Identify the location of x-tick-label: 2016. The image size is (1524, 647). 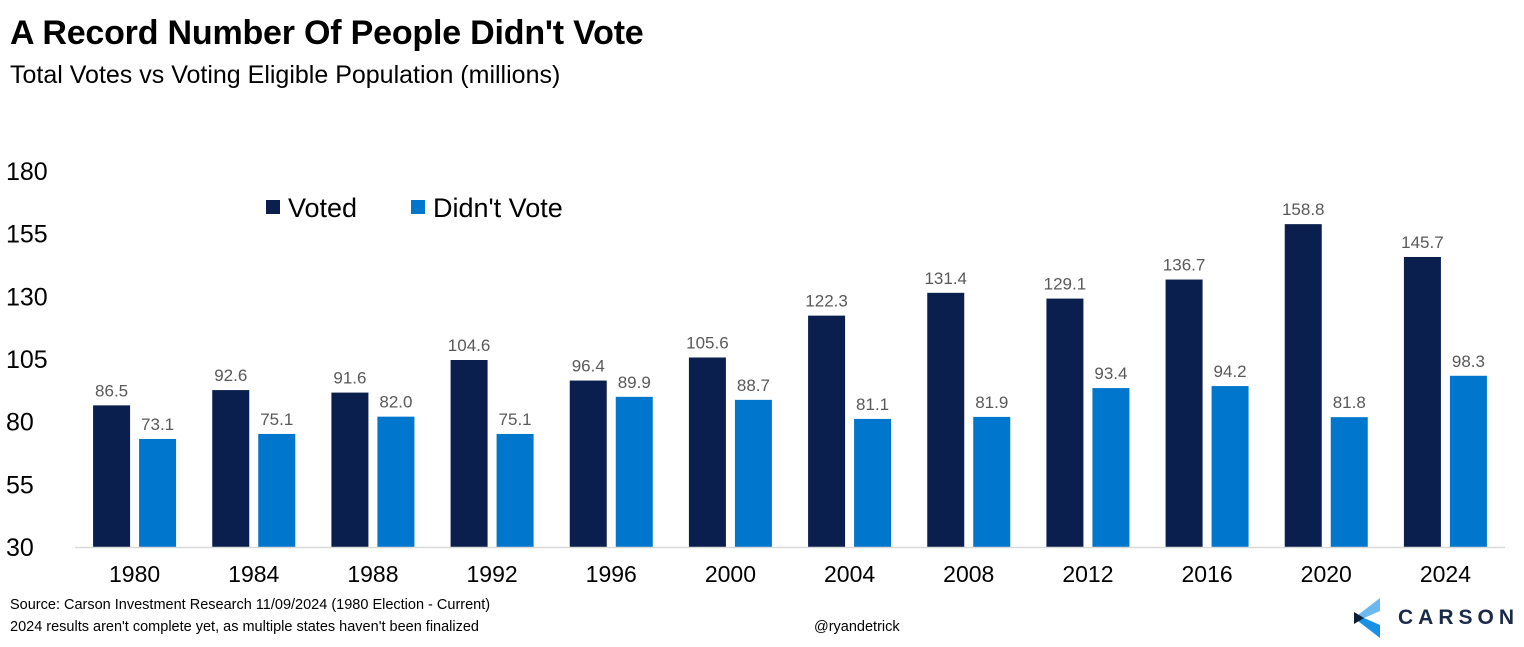
(1206, 574).